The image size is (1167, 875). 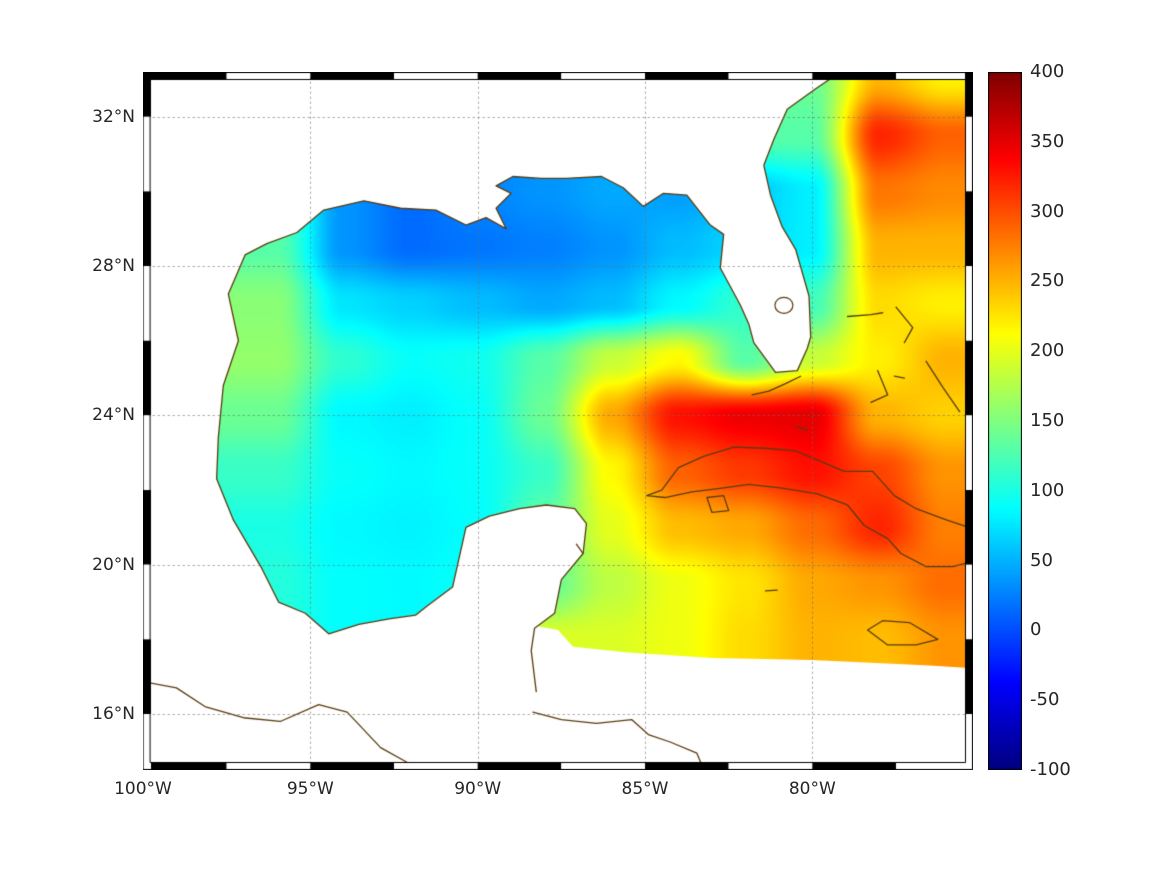 I want to click on colorbar-tick-label: 150, so click(x=1047, y=420).